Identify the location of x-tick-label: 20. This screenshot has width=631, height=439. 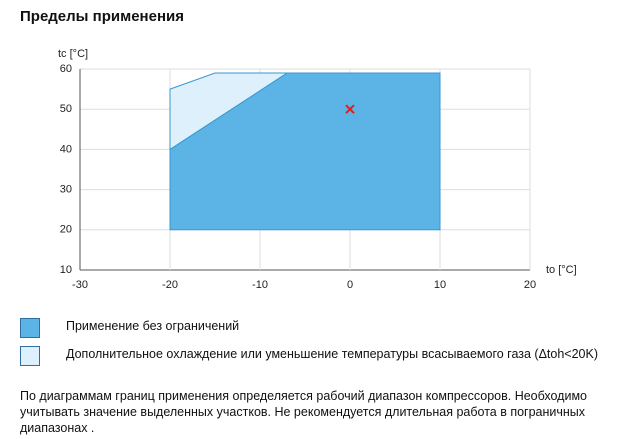
(530, 285).